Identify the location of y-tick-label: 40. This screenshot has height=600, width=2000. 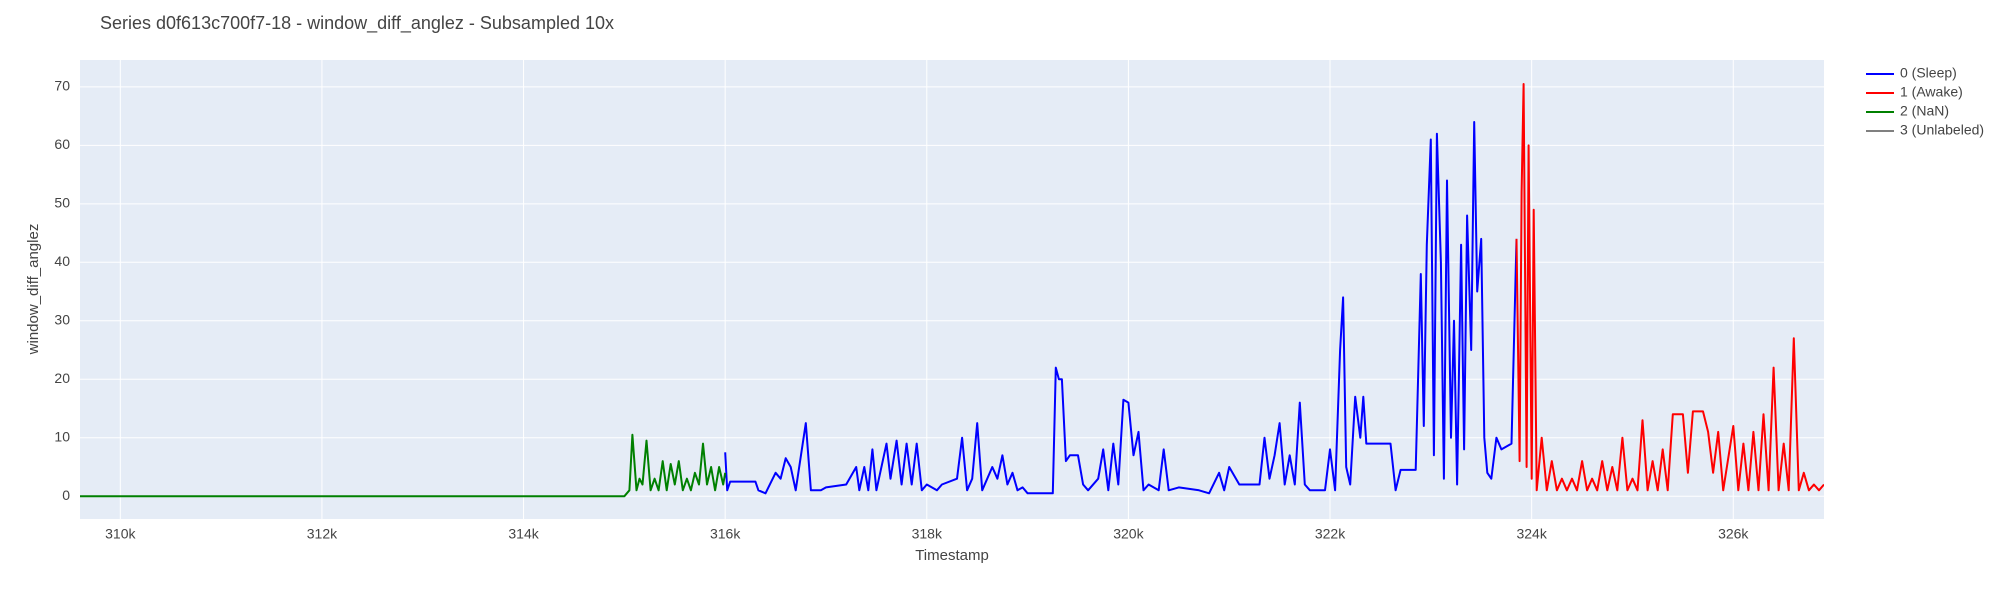
(62, 261).